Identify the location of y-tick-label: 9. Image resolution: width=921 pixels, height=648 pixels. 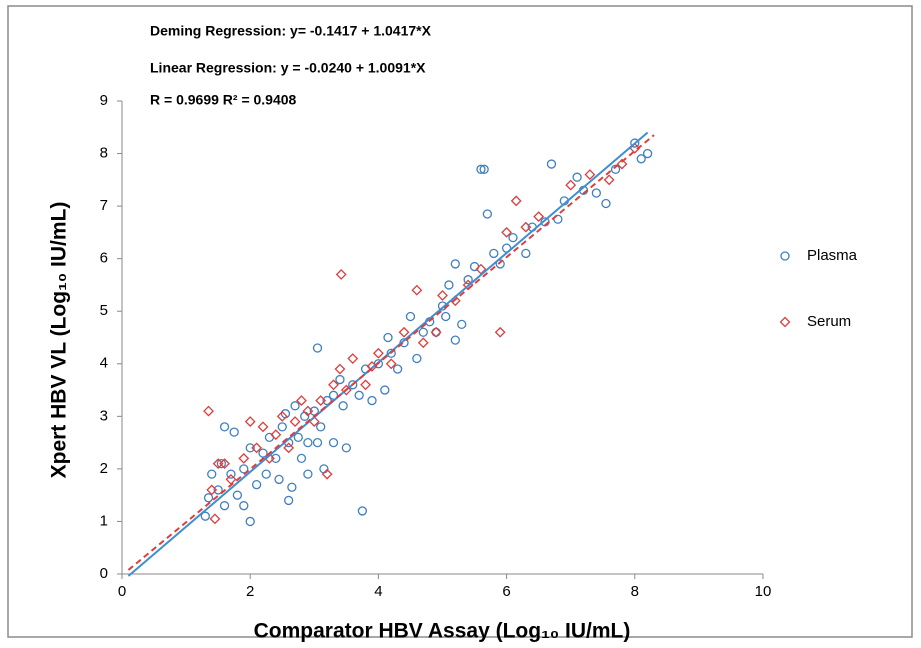
(104, 100).